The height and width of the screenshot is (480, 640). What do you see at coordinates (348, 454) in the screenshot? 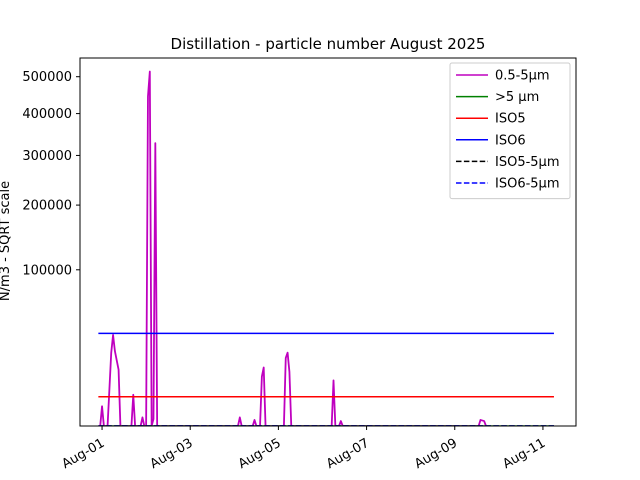
I see `x-tick-label: Aug-07` at bounding box center [348, 454].